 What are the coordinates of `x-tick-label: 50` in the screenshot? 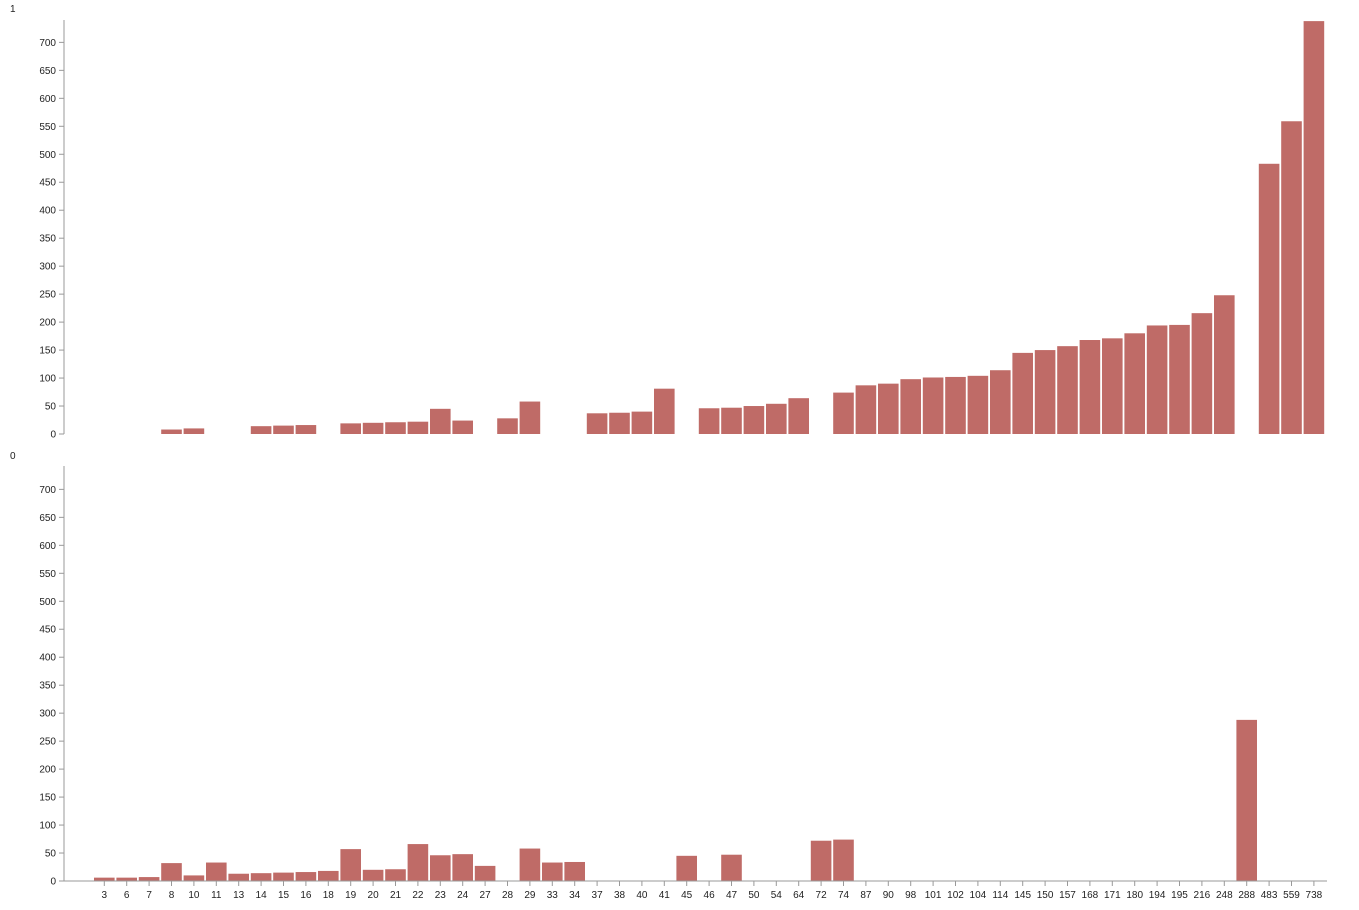 It's located at (754, 895).